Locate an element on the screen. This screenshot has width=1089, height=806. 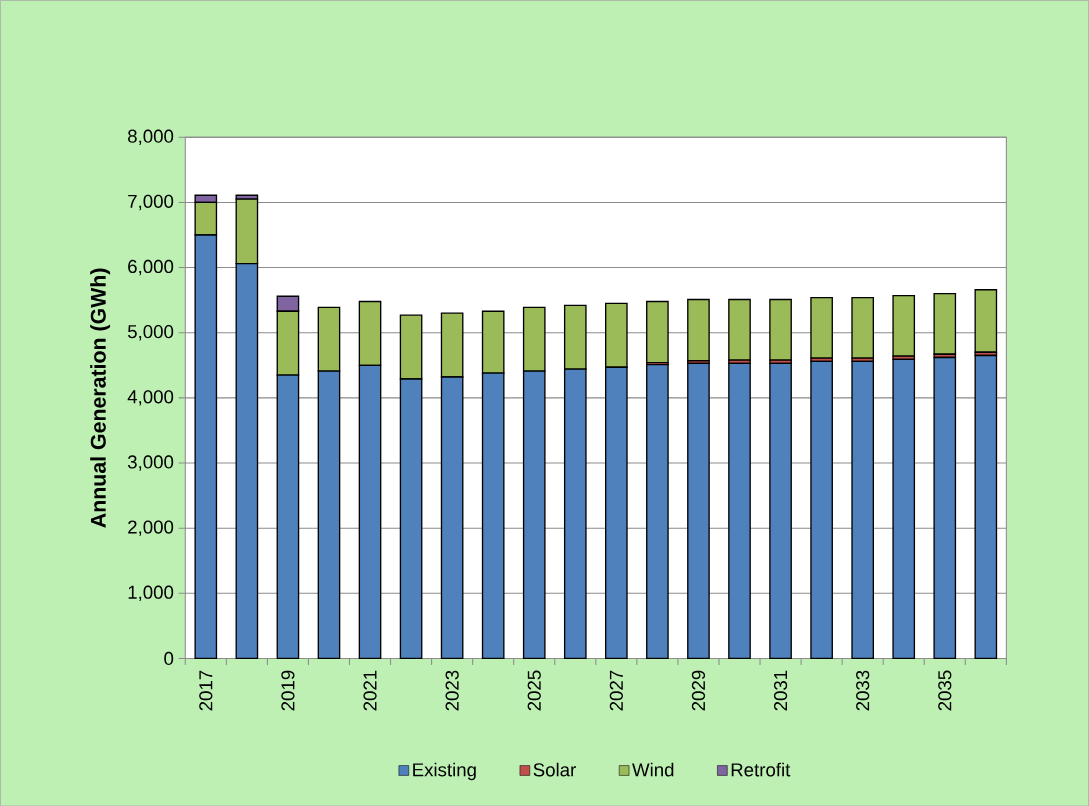
legend-label: Solar is located at coordinates (554, 769).